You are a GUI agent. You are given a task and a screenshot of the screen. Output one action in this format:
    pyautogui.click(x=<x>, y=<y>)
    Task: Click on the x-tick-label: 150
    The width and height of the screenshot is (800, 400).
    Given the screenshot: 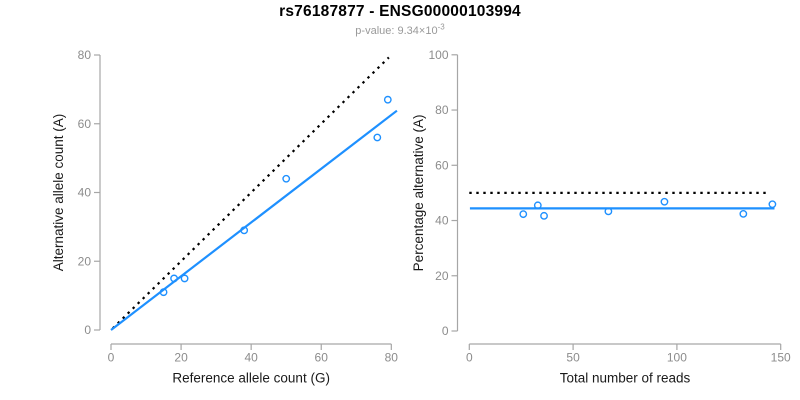 What is the action you would take?
    pyautogui.click(x=781, y=358)
    